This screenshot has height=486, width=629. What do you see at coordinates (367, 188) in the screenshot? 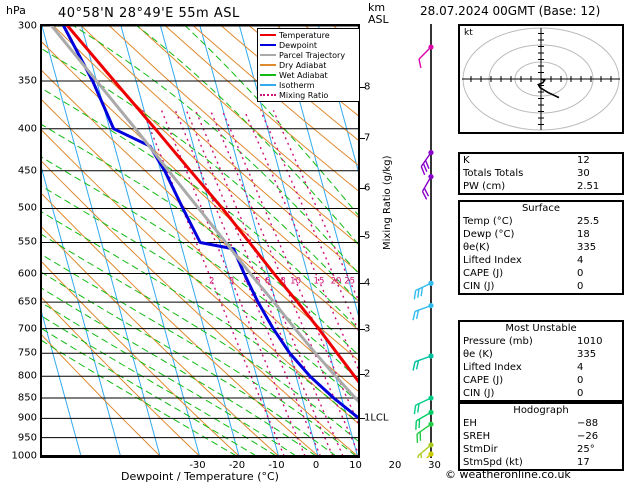
I see `altitude-tick-label: 6` at bounding box center [367, 188].